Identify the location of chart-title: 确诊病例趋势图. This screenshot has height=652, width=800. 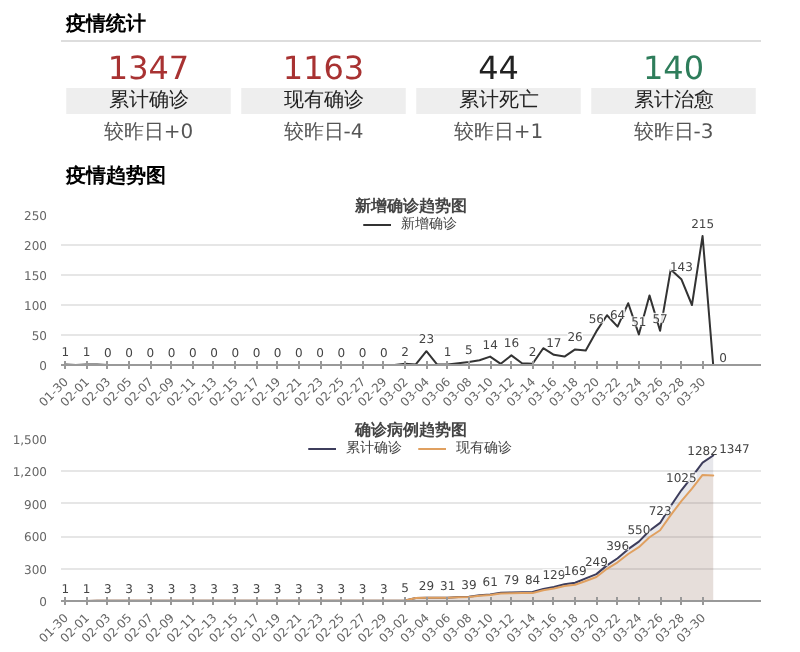
(410, 430).